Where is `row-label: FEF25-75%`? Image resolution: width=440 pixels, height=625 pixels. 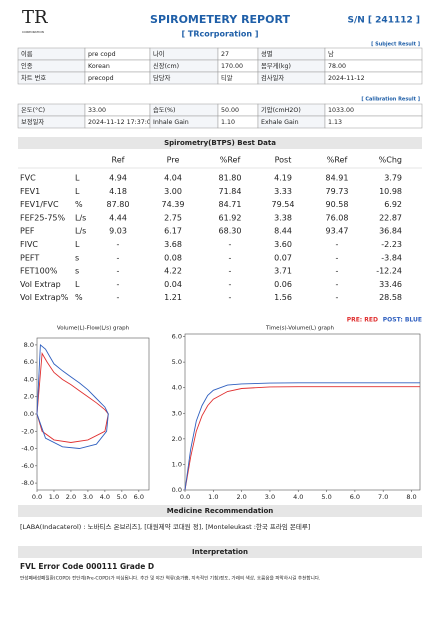 row-label: FEF25-75% is located at coordinates (43, 217).